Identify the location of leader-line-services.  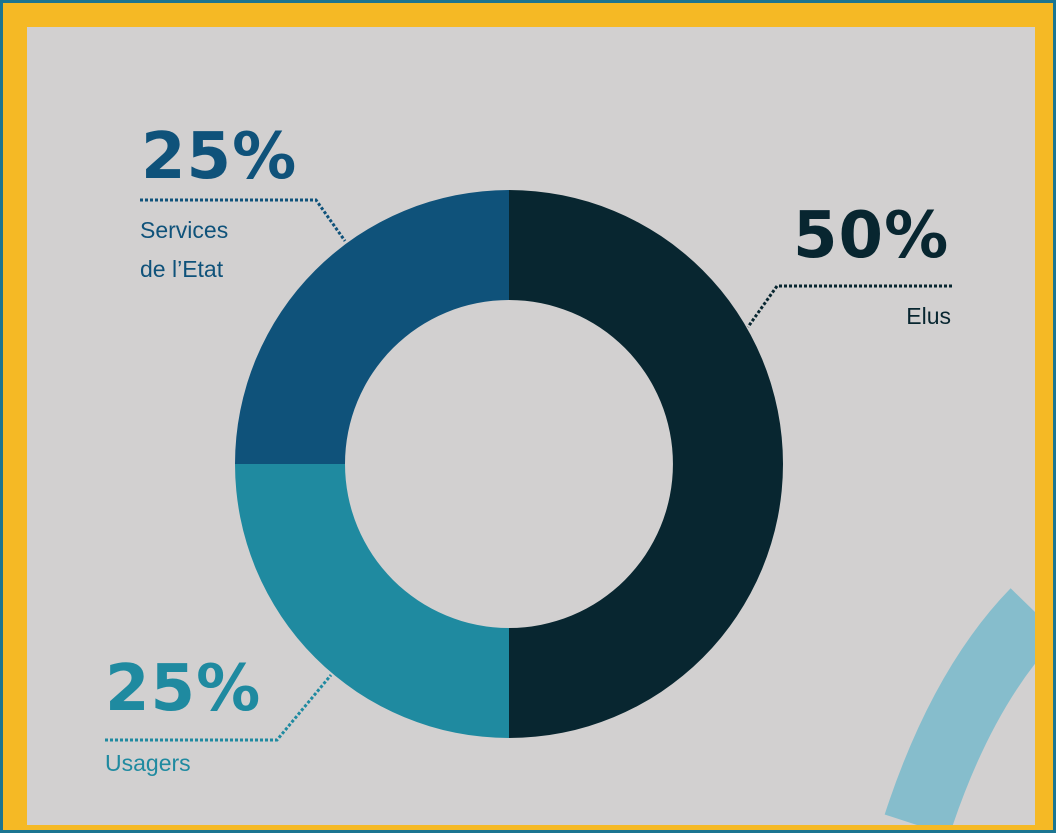
(243, 220).